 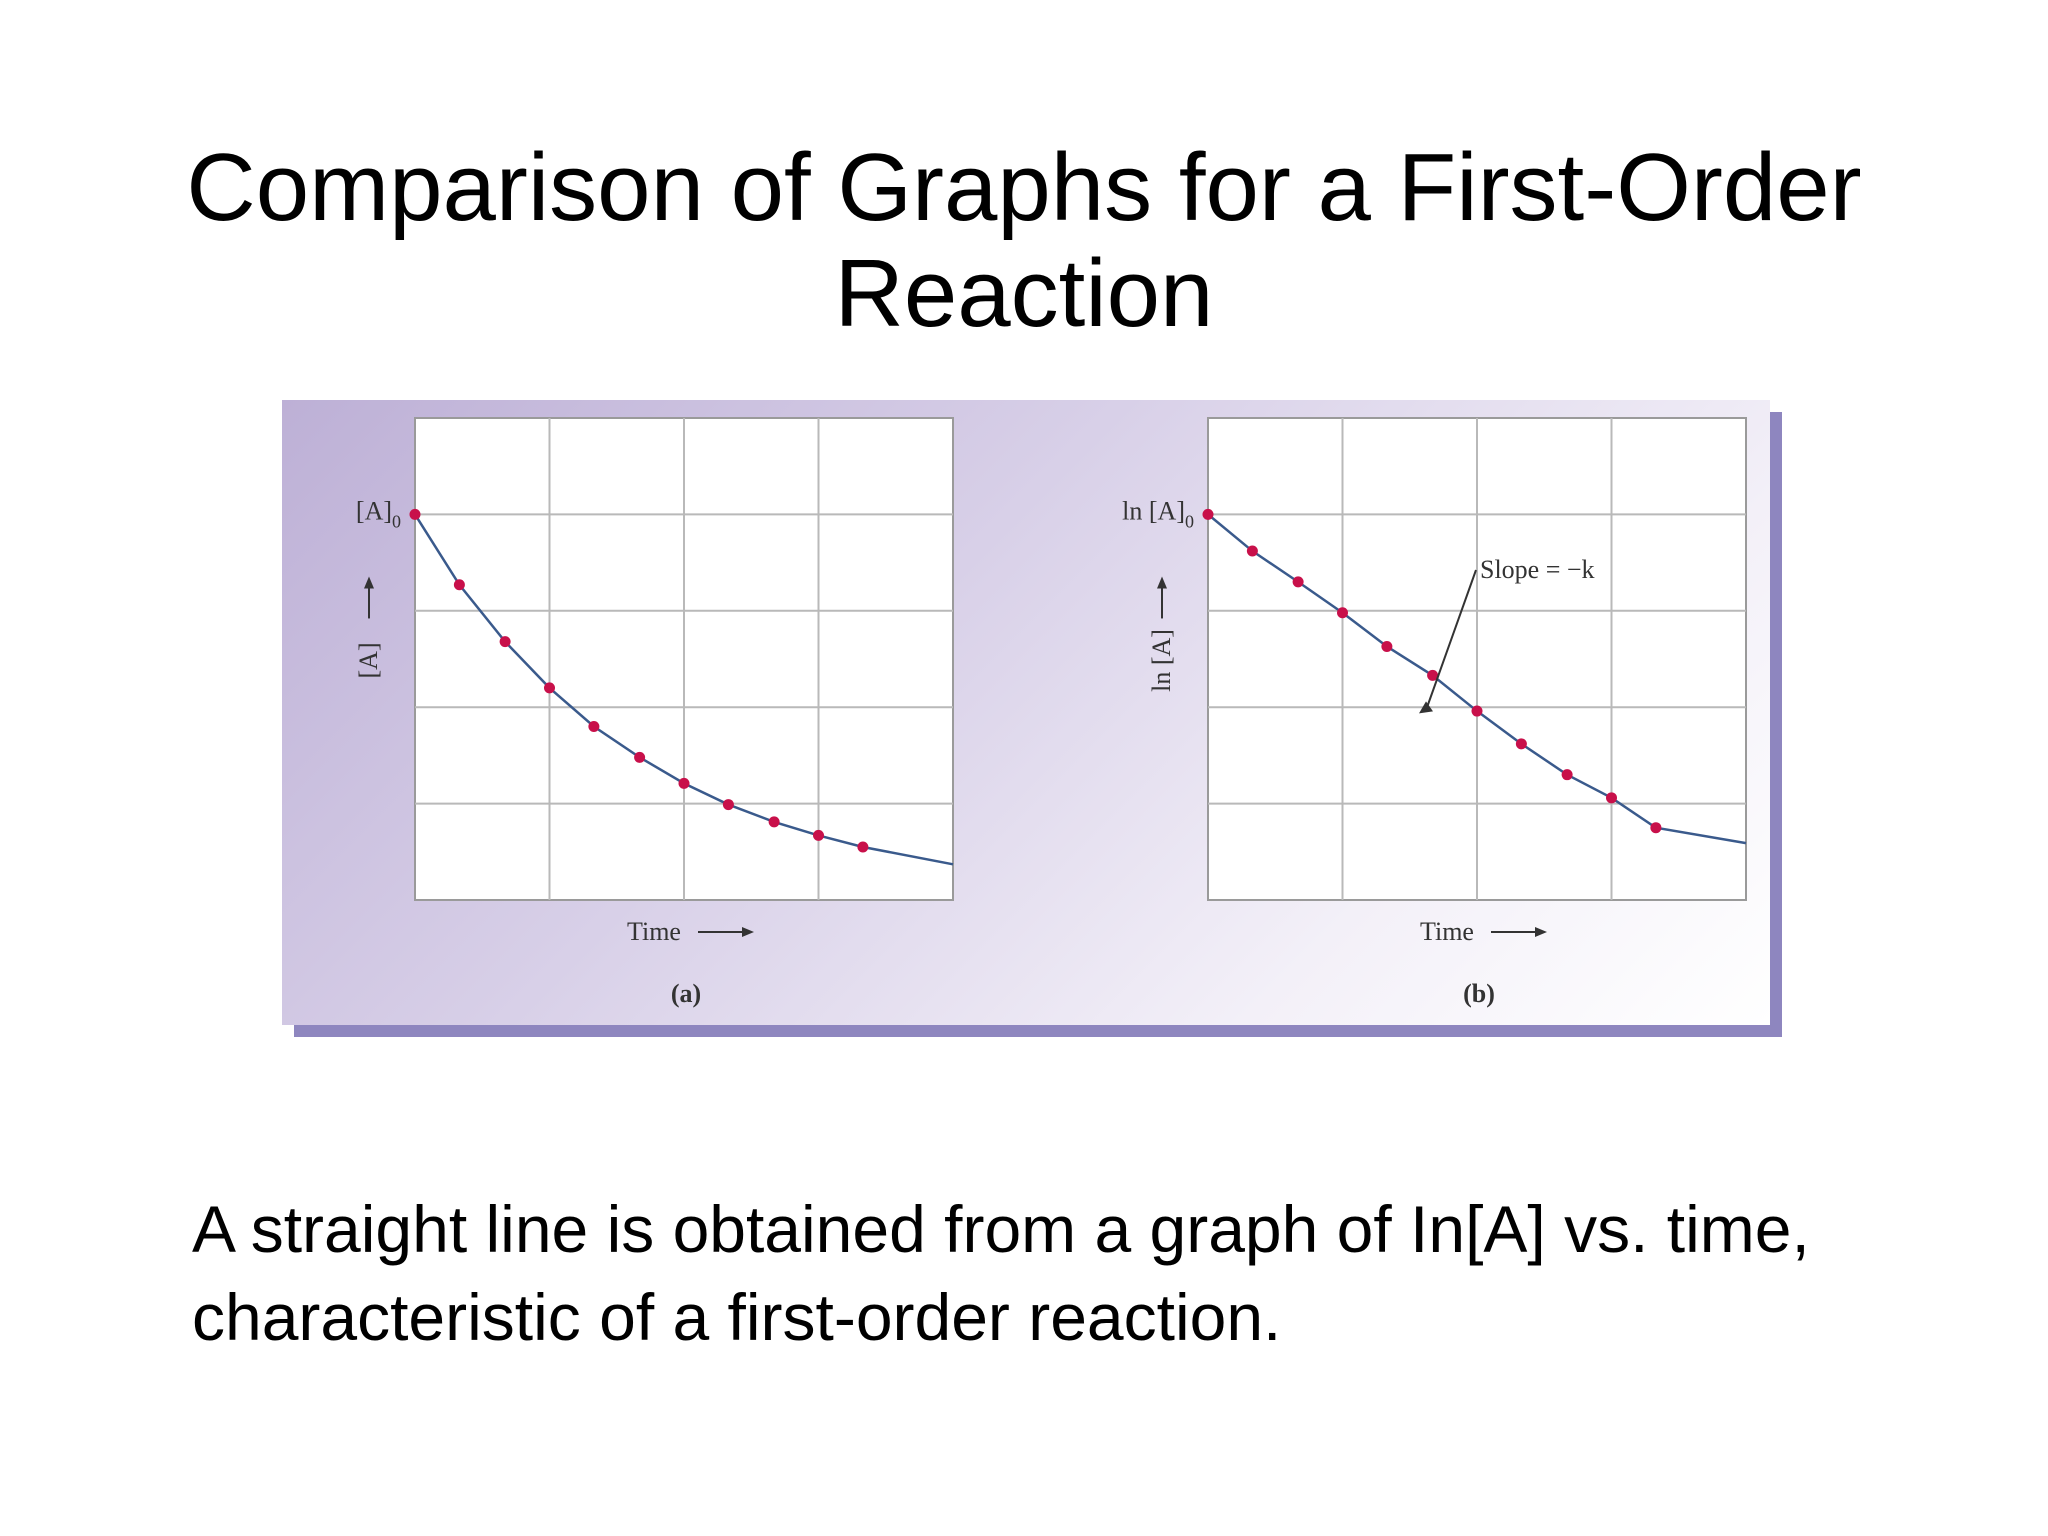 I want to click on y-axis-label: [A], so click(x=368, y=660).